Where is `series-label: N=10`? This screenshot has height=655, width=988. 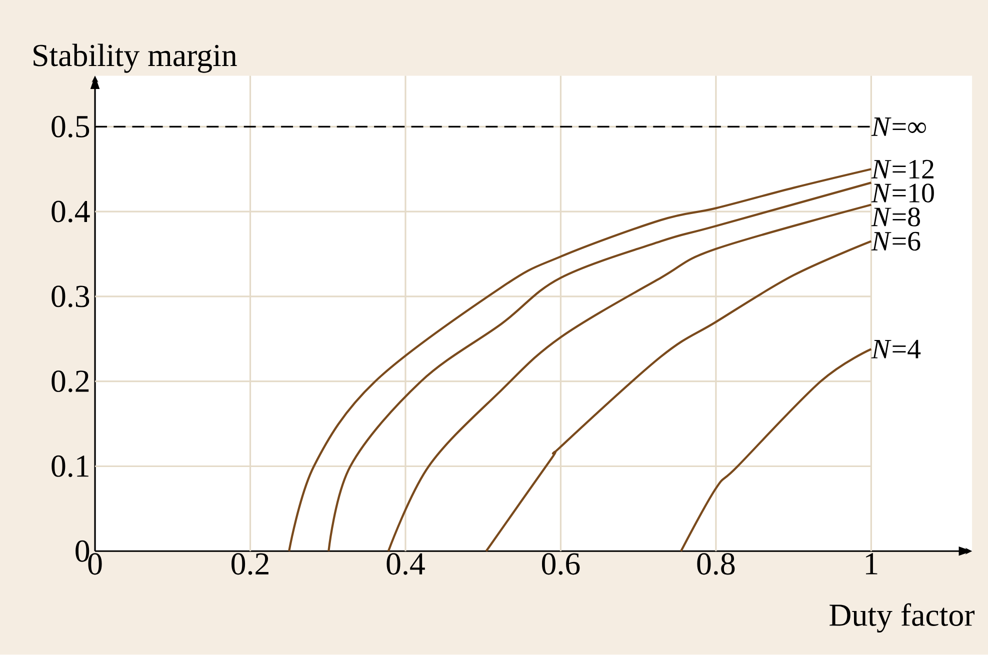
series-label: N=10 is located at coordinates (902, 193).